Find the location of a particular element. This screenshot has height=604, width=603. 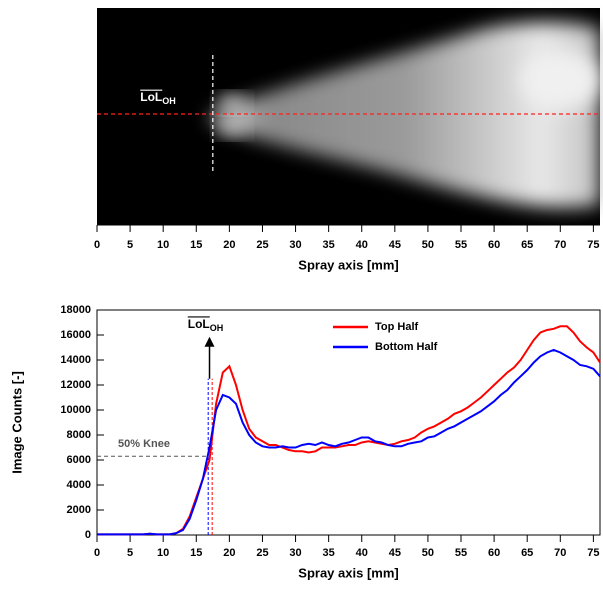

y-tick-label: 10000 is located at coordinates (75, 410).